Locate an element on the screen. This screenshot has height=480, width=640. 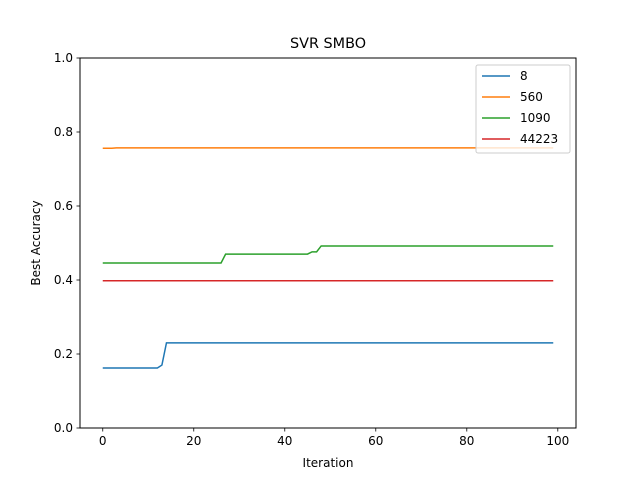
x-axis-title: Iteration is located at coordinates (328, 463).